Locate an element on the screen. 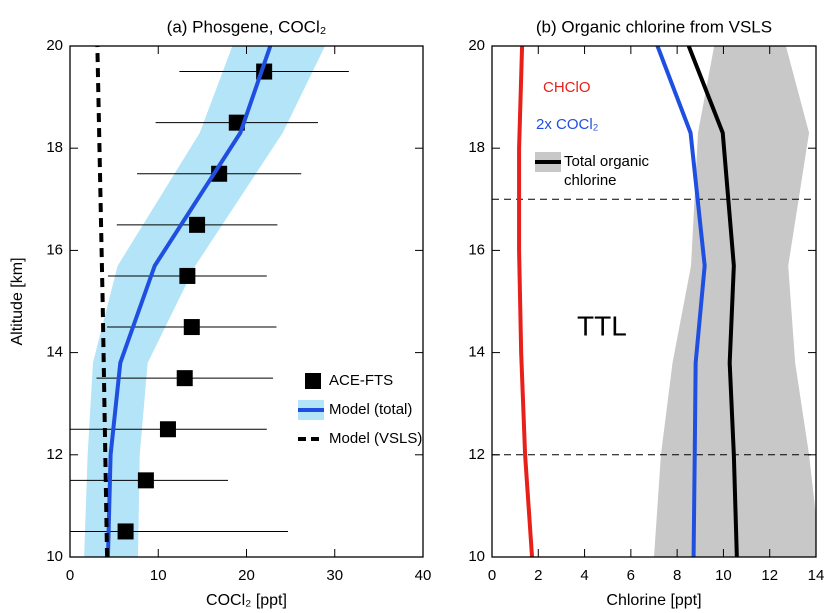 This screenshot has width=832, height=613. x-tick-label: 40 is located at coordinates (423, 575).